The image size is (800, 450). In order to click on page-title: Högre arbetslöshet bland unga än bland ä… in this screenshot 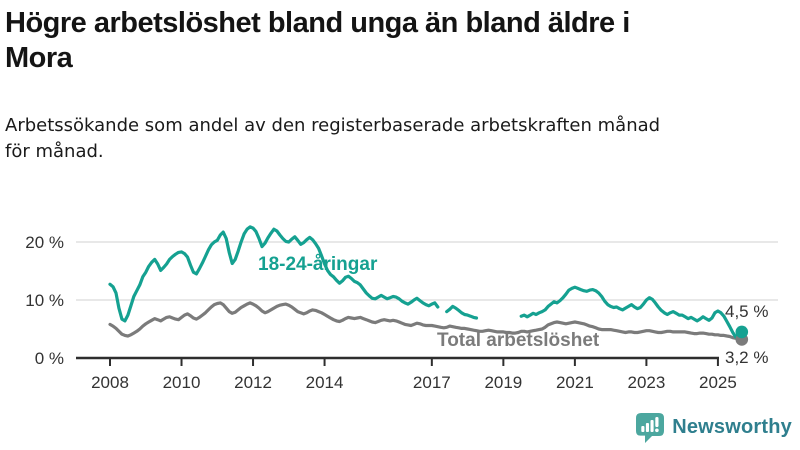, I will do `click(317, 40)`.